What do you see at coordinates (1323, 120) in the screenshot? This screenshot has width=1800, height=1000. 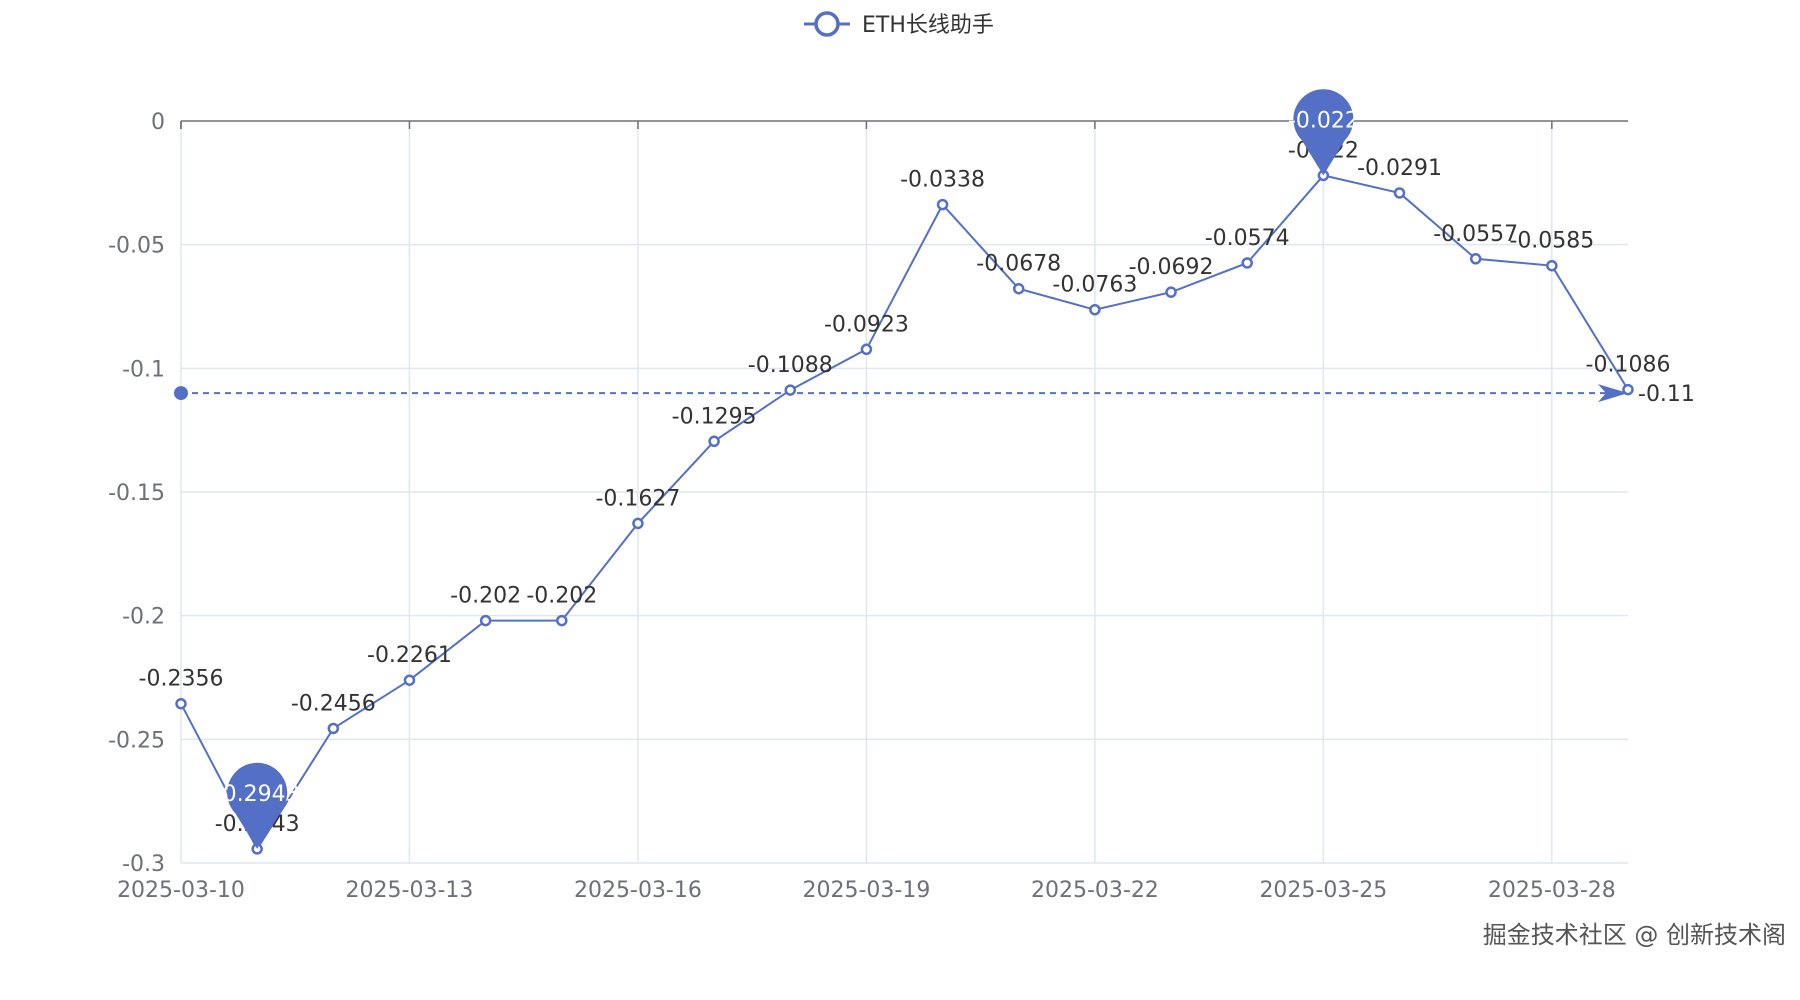 I see `markpoint-label: -0.022` at bounding box center [1323, 120].